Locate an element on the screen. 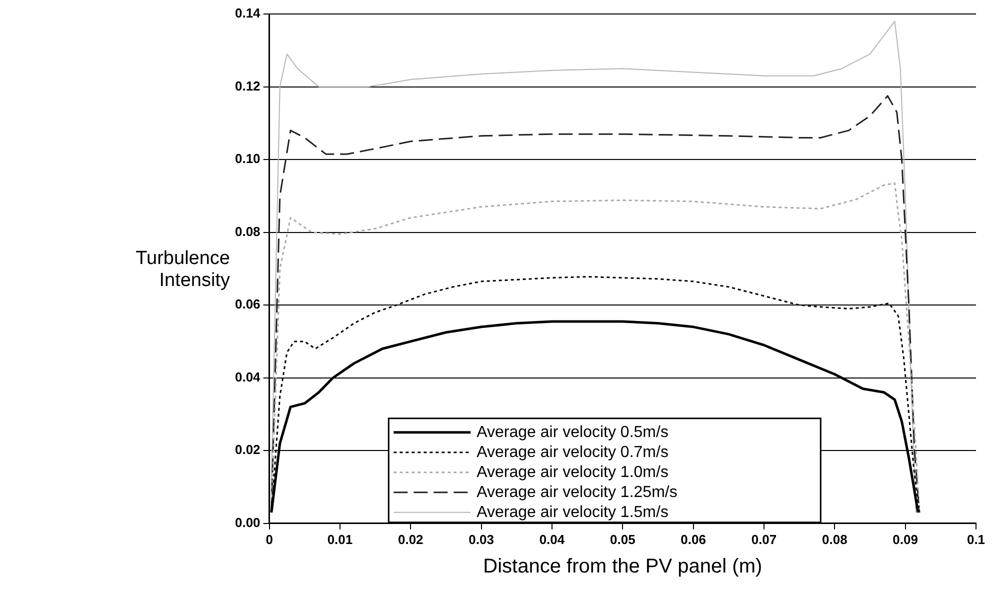 The height and width of the screenshot is (591, 992). x-tick-label: 0 is located at coordinates (269, 539).